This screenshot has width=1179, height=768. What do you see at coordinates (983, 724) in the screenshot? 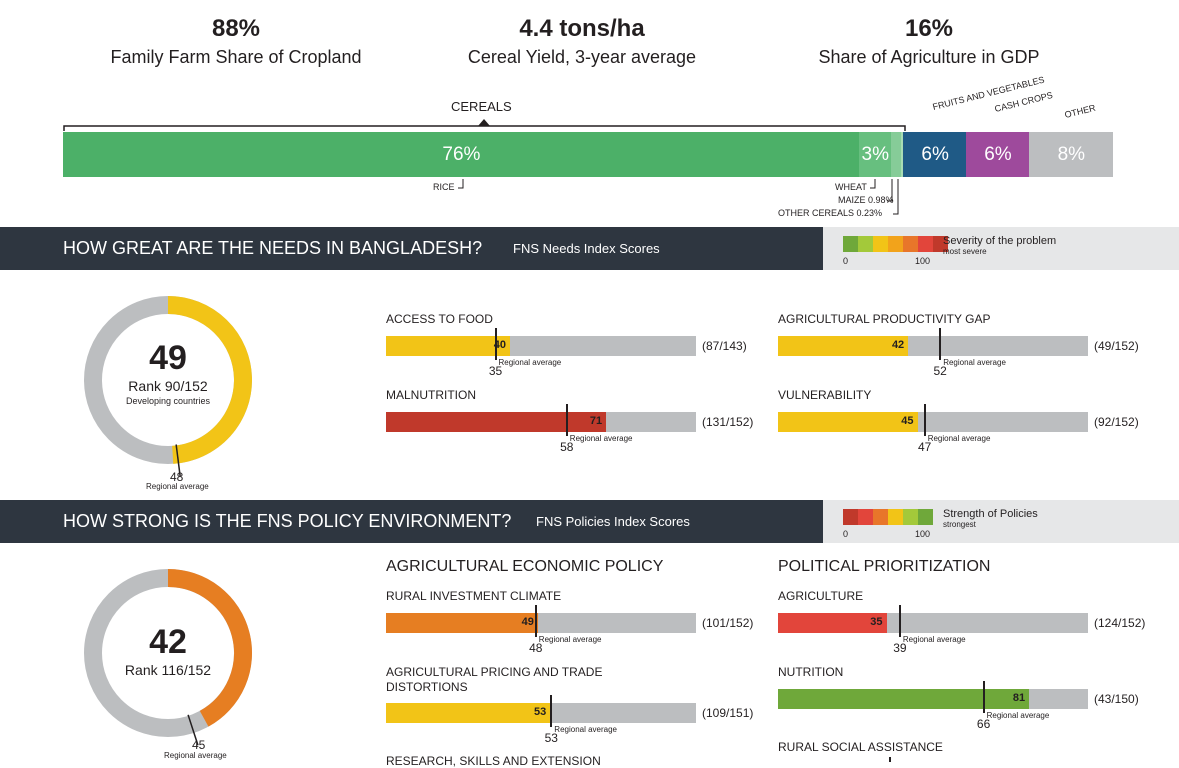
I see `regional-average-value: 66` at bounding box center [983, 724].